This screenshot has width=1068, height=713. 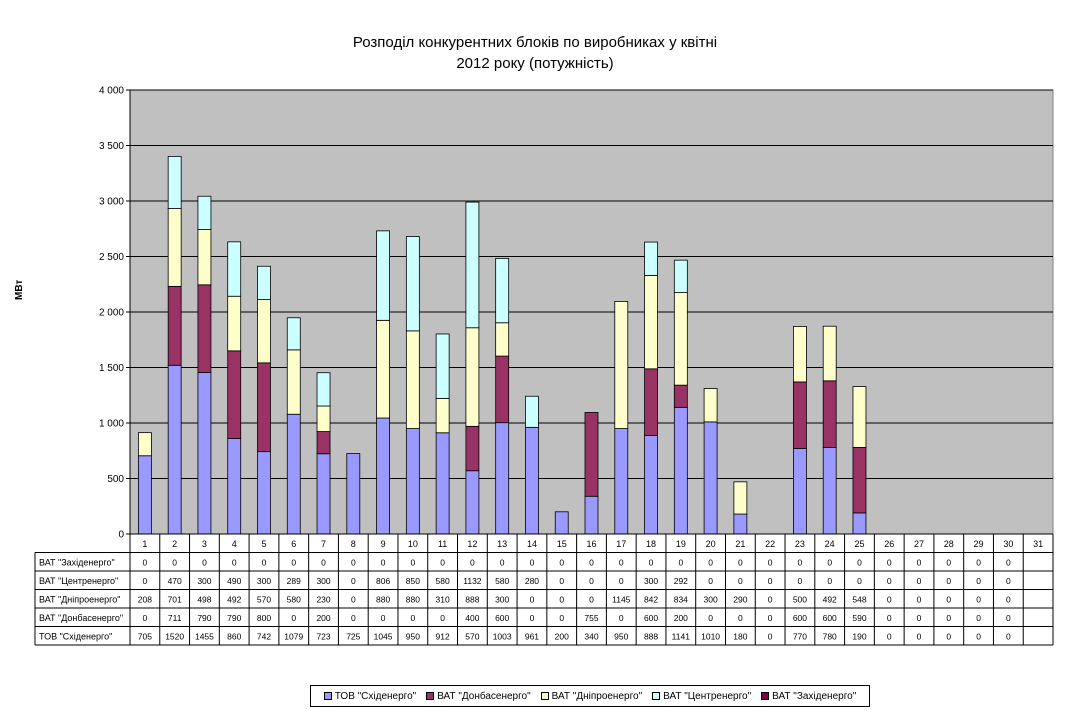 I want to click on x-tick-label: 16, so click(x=591, y=544).